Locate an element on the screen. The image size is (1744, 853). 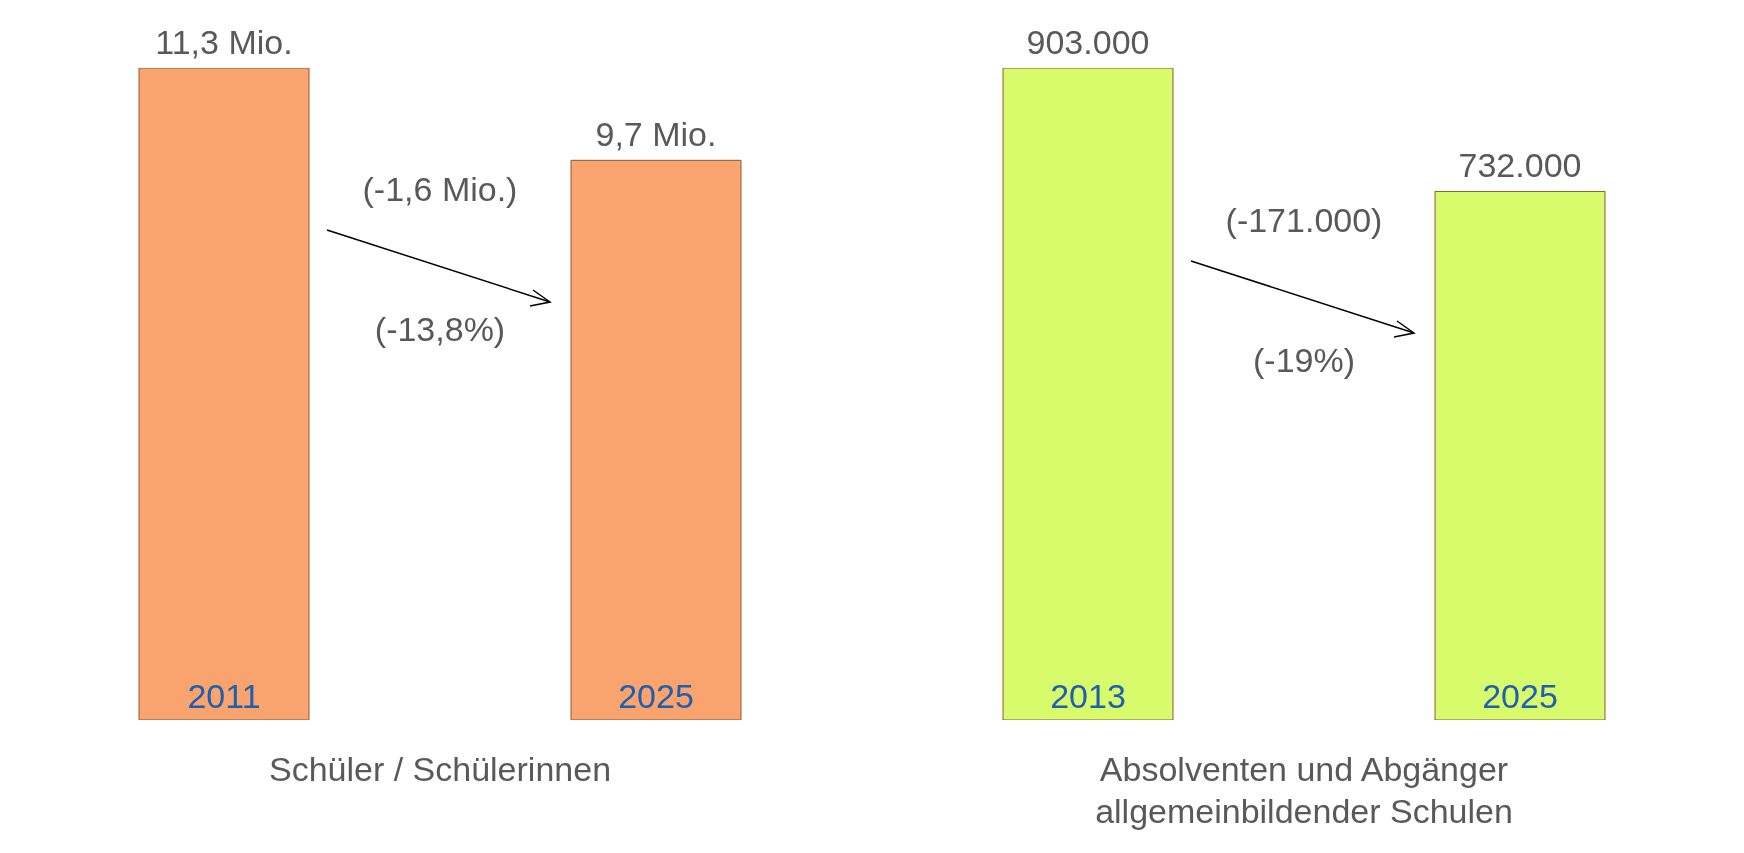
x-tick-label: 2011 is located at coordinates (224, 696).